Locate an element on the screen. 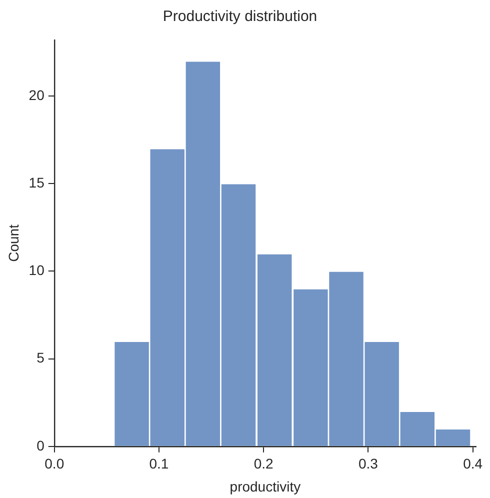 This screenshot has height=498, width=490. x-tick-label: 0.4 is located at coordinates (473, 464).